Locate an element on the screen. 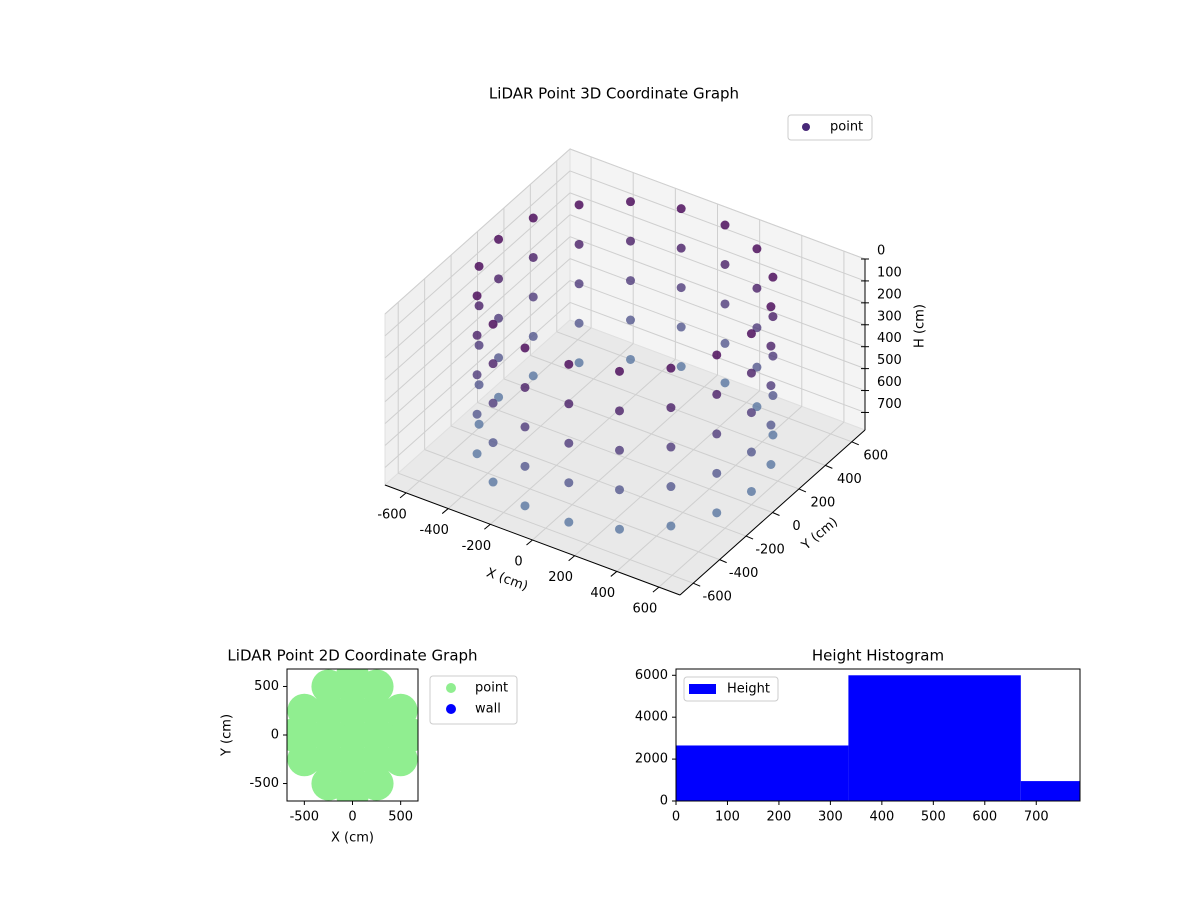 The height and width of the screenshot is (900, 1200). y-tick-label: -400 is located at coordinates (744, 573).